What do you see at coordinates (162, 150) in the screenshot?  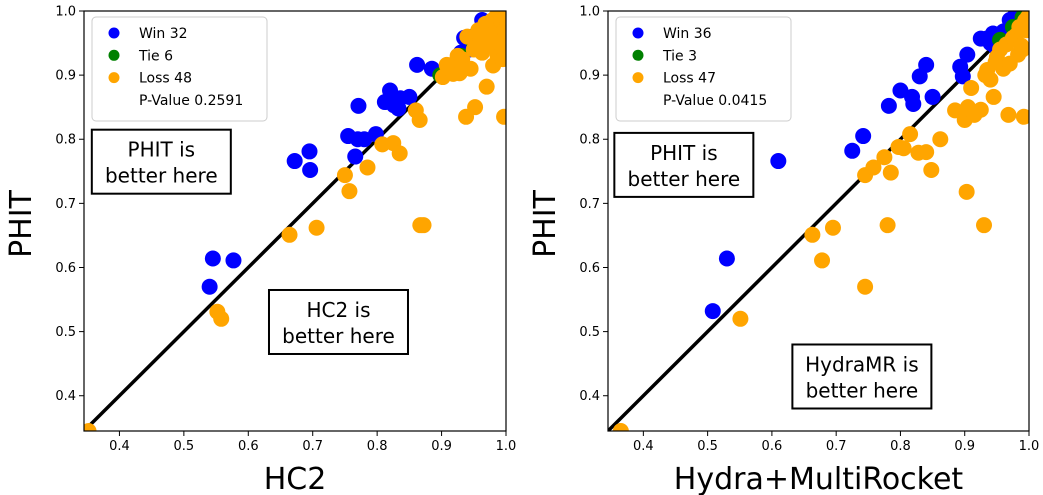 I see `annotation-text: PHIT is` at bounding box center [162, 150].